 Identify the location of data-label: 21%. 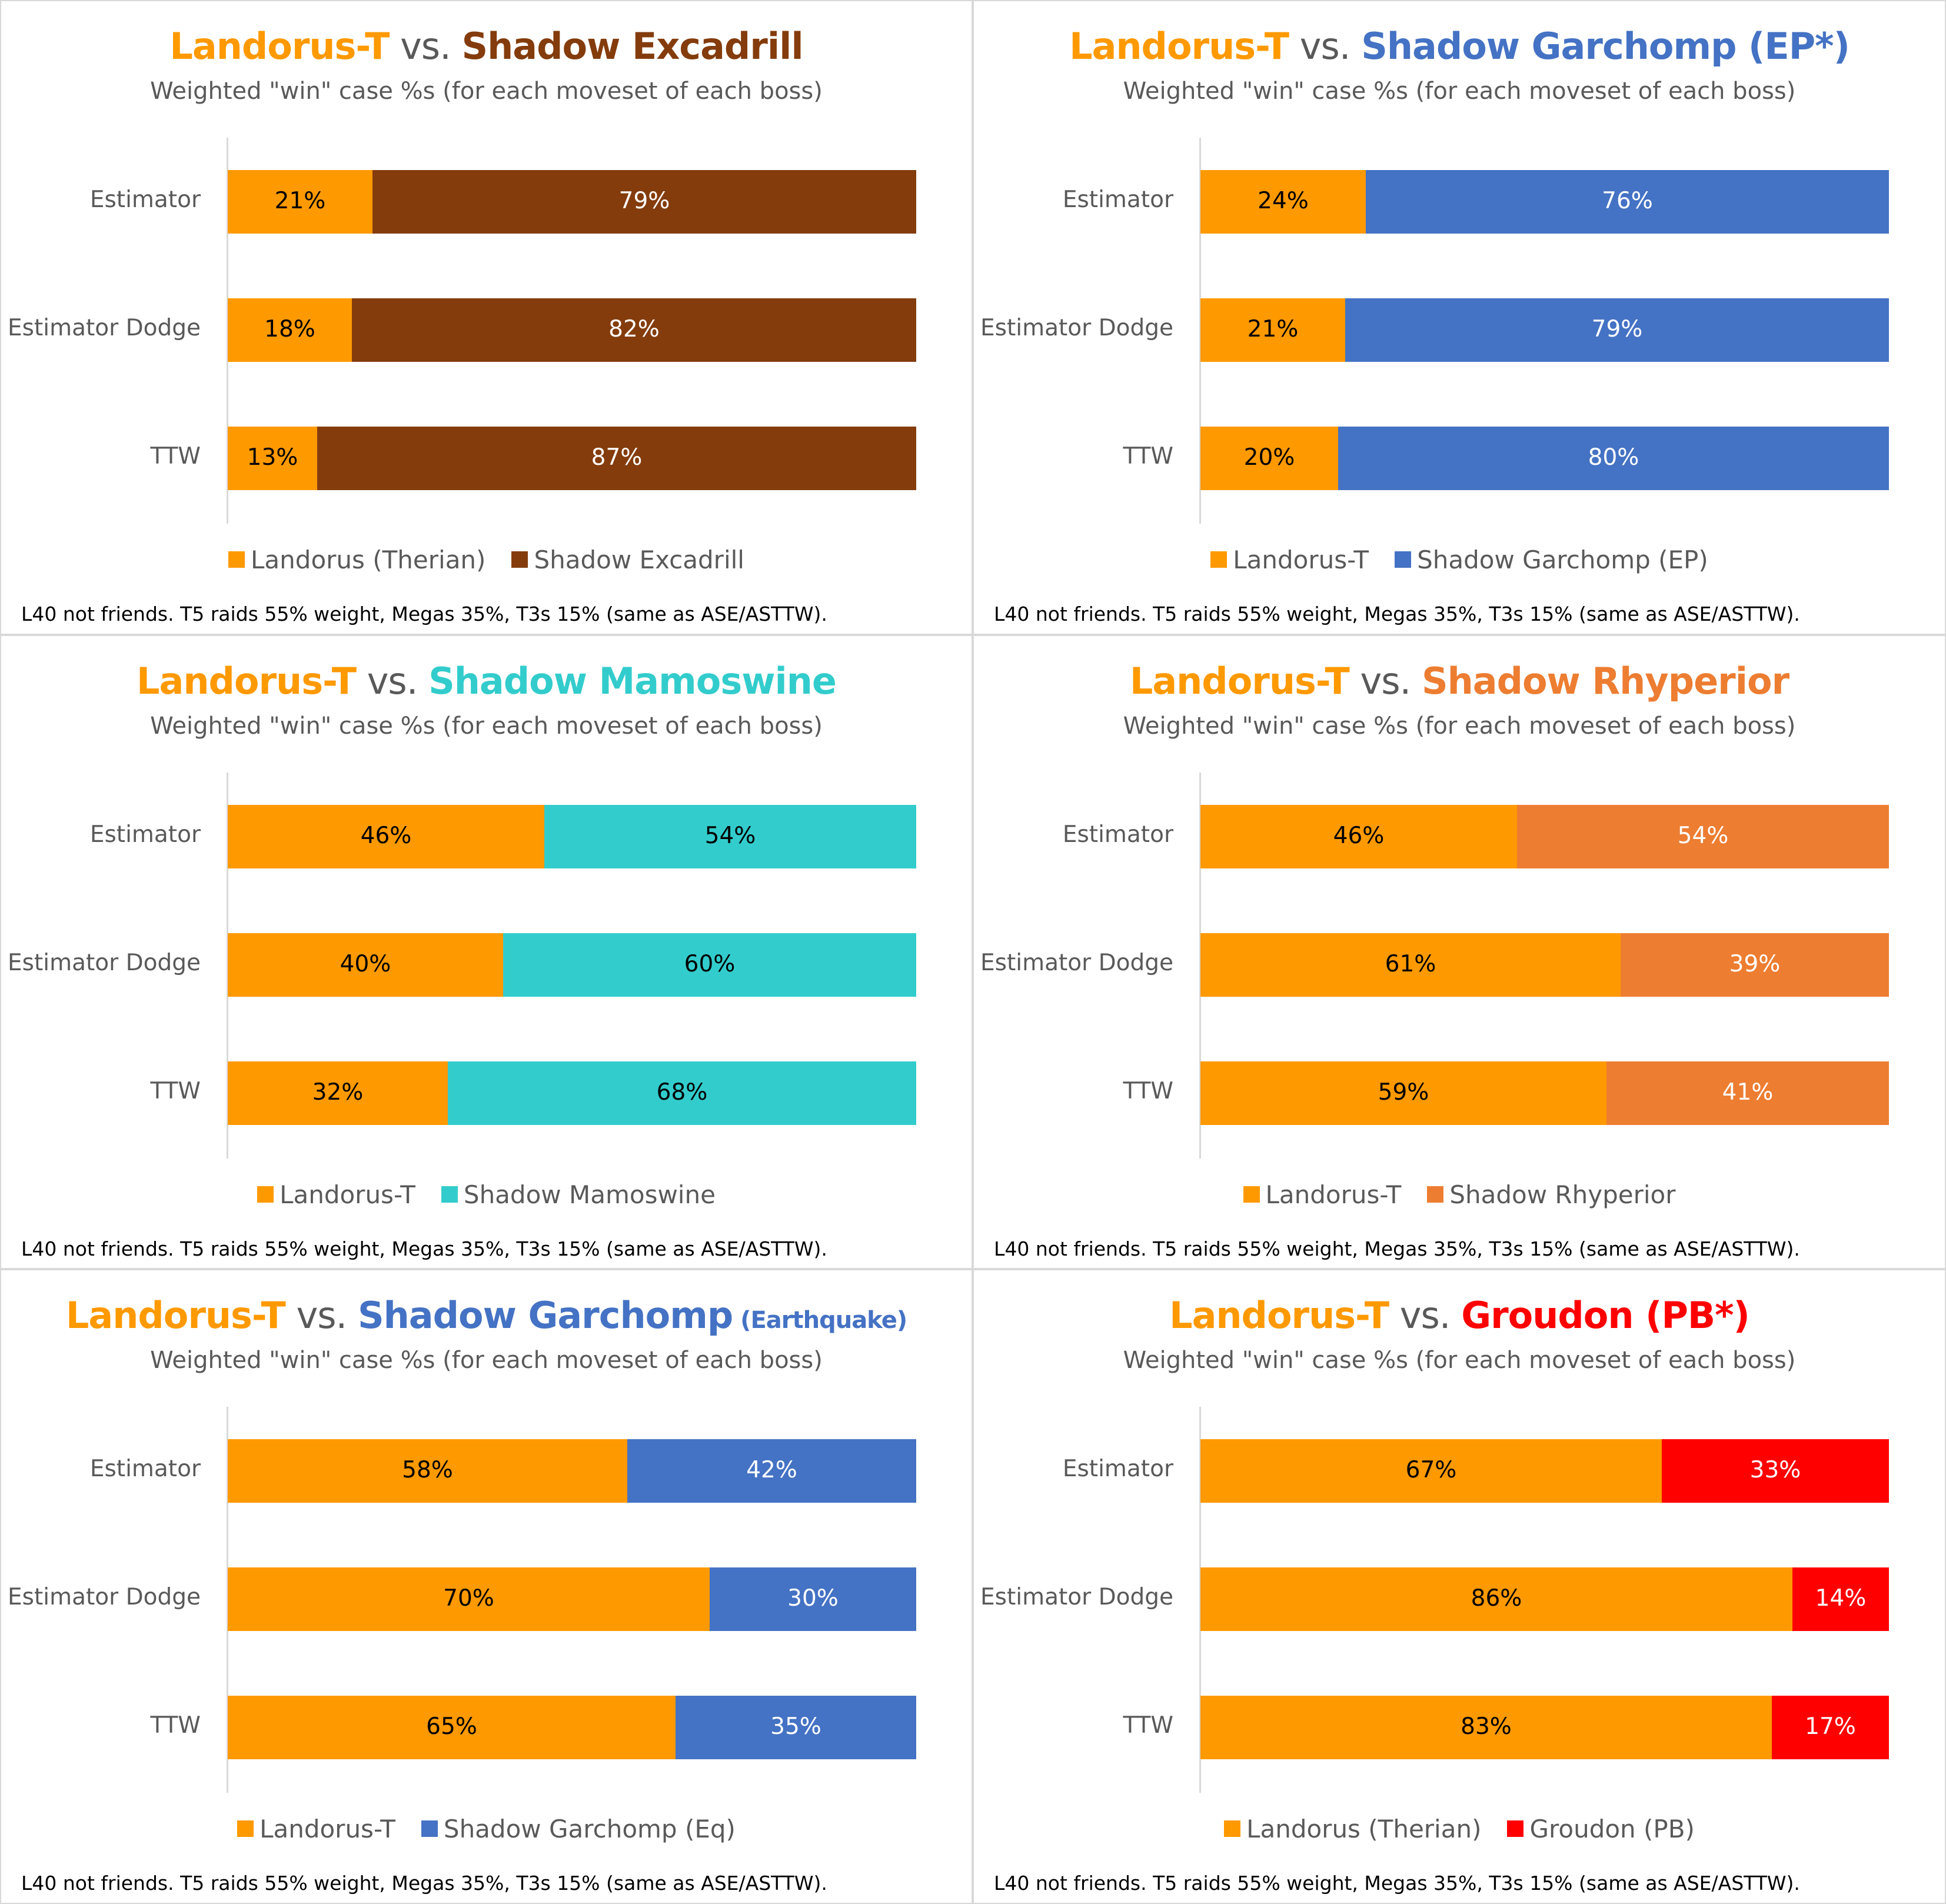
(1273, 329).